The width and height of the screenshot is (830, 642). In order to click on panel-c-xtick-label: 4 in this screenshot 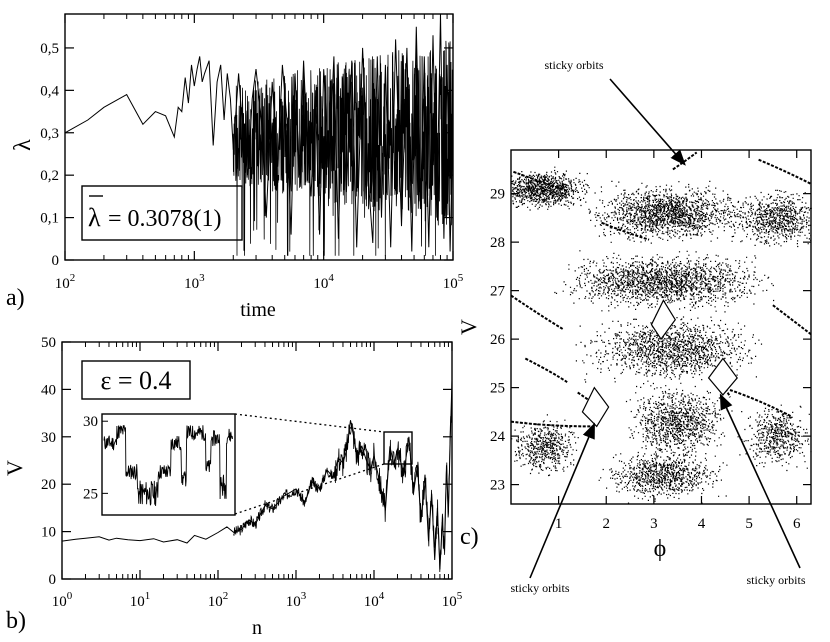, I will do `click(702, 524)`.